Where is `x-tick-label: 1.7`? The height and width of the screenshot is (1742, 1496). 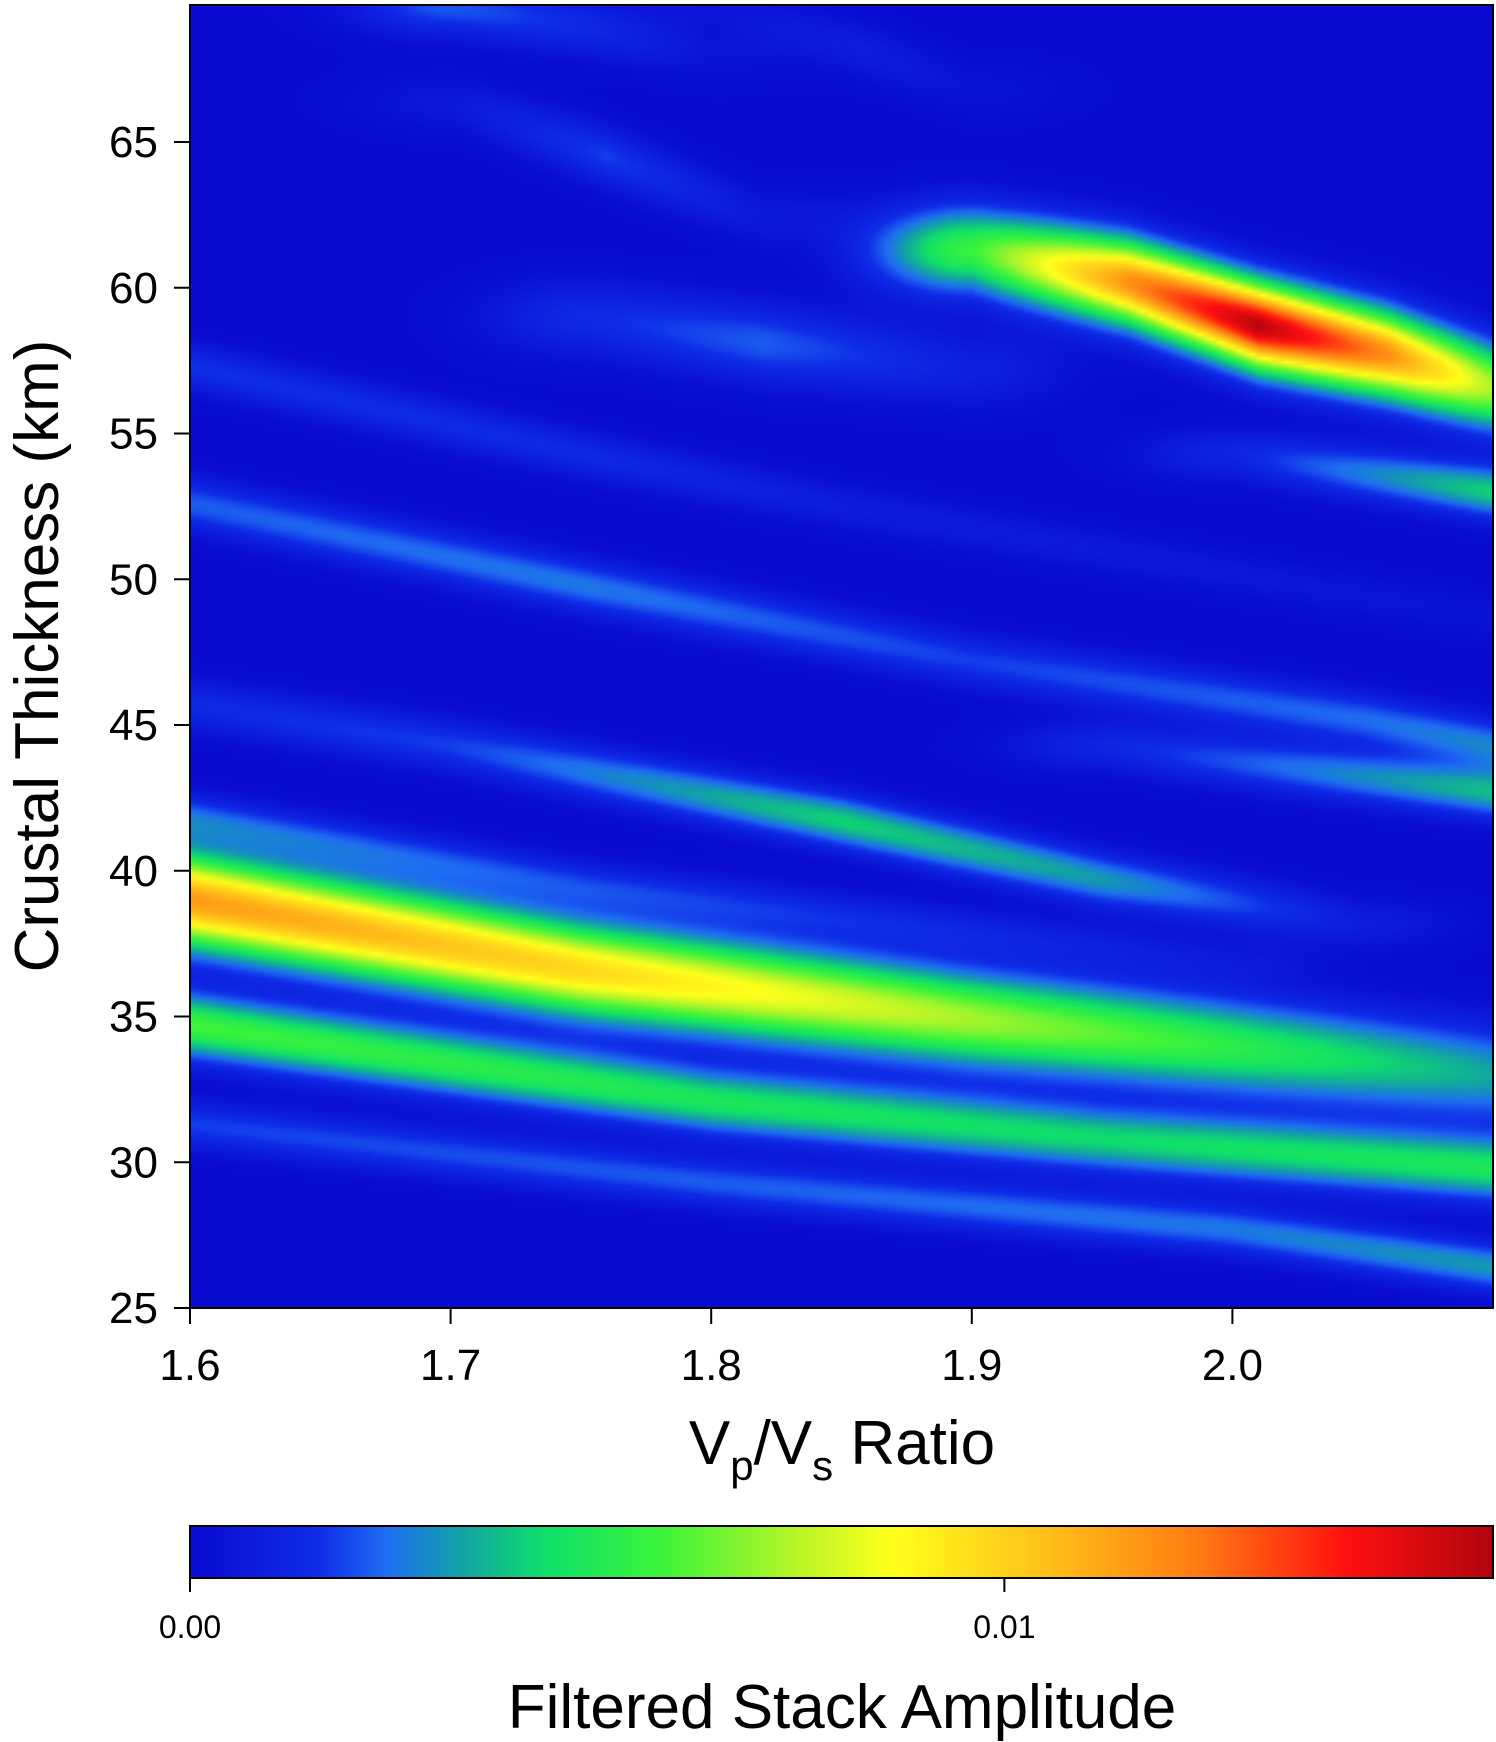 x-tick-label: 1.7 is located at coordinates (450, 1365).